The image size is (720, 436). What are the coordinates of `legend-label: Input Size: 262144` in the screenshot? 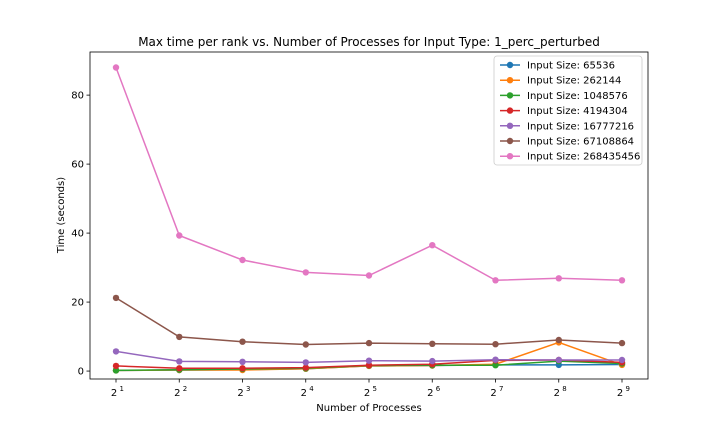 It's located at (574, 81).